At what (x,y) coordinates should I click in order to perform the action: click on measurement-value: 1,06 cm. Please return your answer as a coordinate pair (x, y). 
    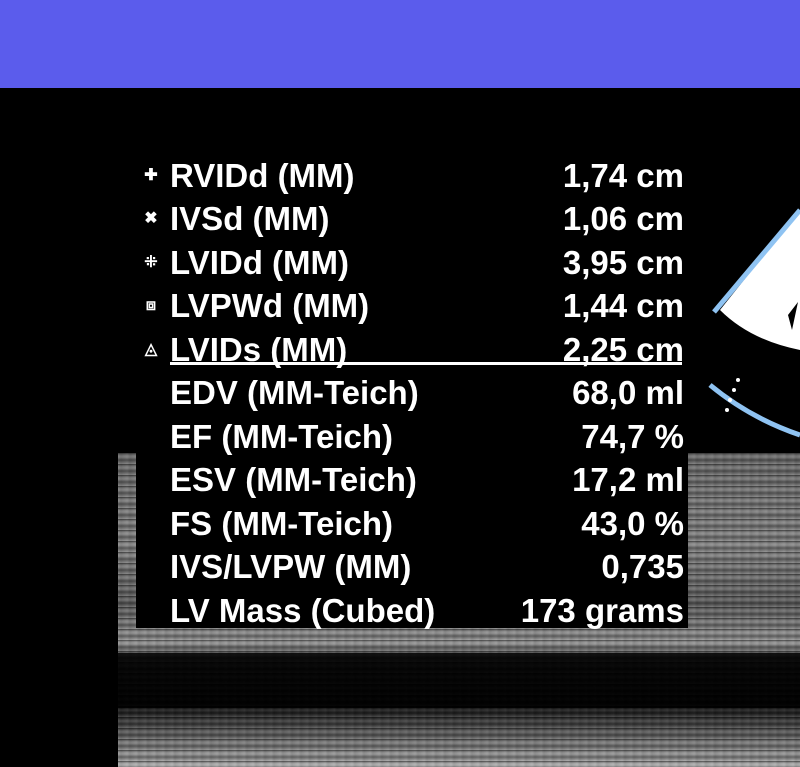
    Looking at the image, I should click on (623, 218).